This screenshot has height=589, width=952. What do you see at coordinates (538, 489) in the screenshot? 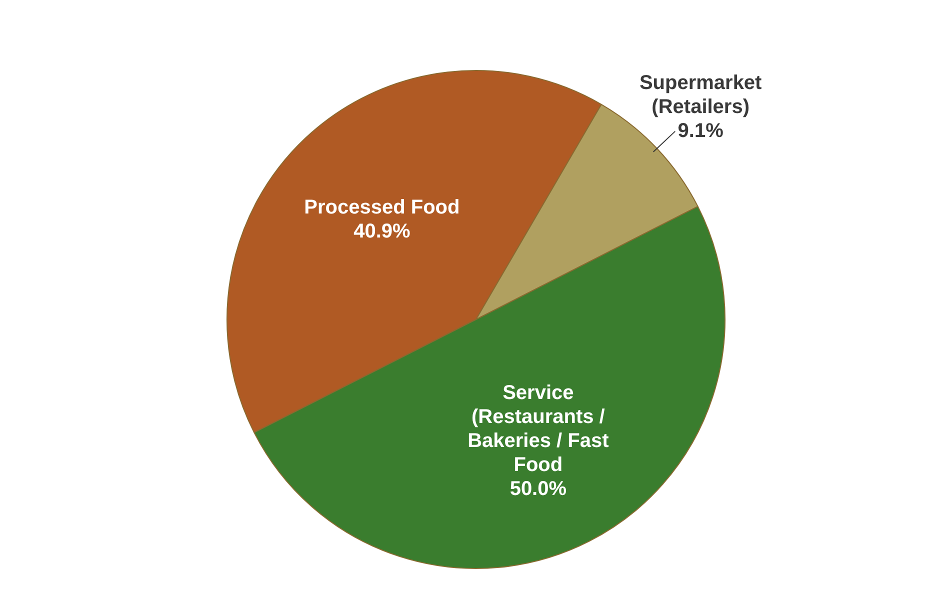
I see `data-label: 50.0%` at bounding box center [538, 489].